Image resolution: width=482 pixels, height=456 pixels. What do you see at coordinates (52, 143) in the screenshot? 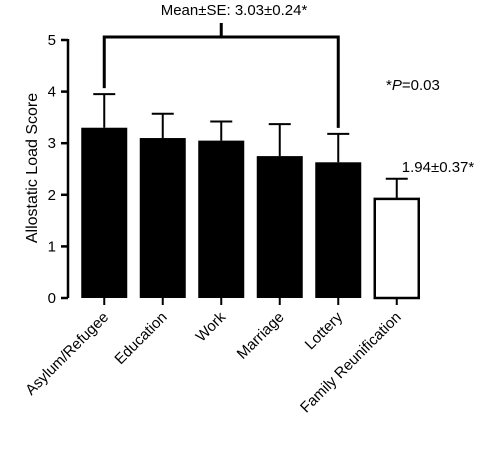
I see `y-tick-label: 3` at bounding box center [52, 143].